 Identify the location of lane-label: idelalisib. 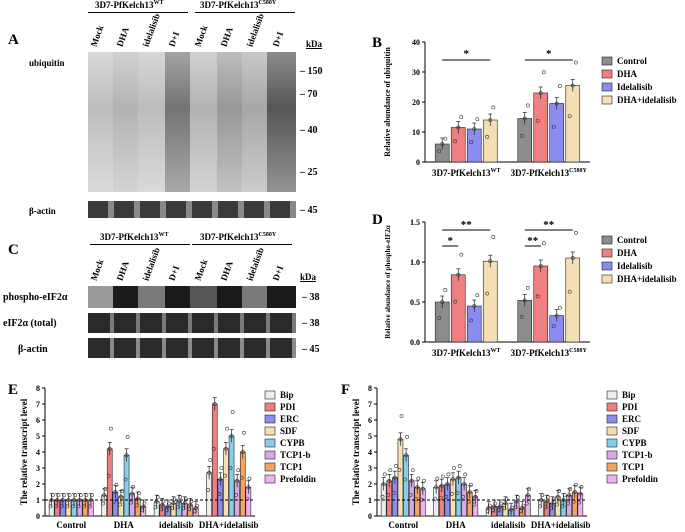
(255, 30).